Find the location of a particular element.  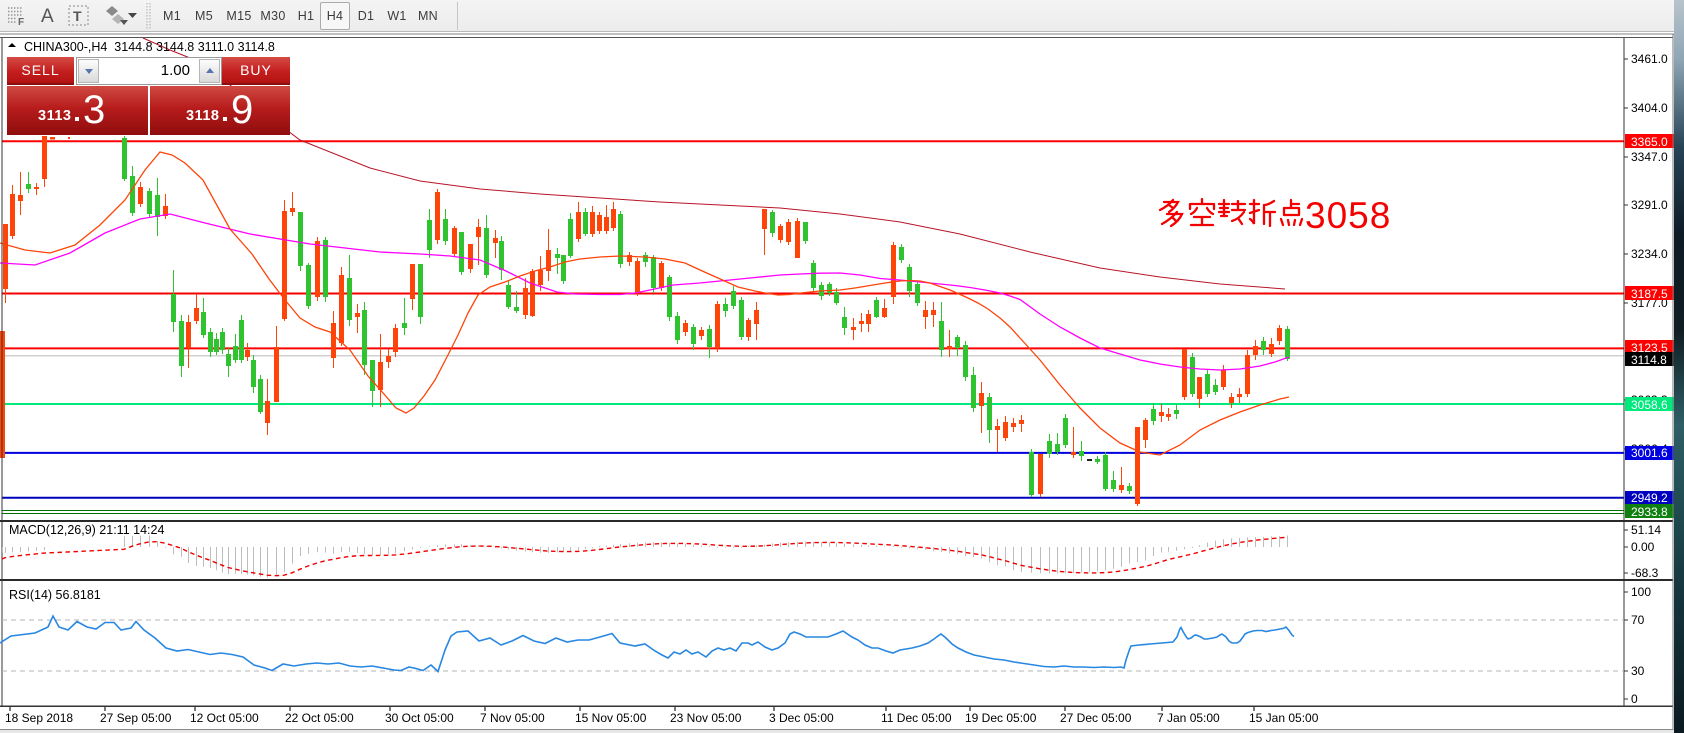

svg-text: 15 Nov 05:00 is located at coordinates (611, 718).